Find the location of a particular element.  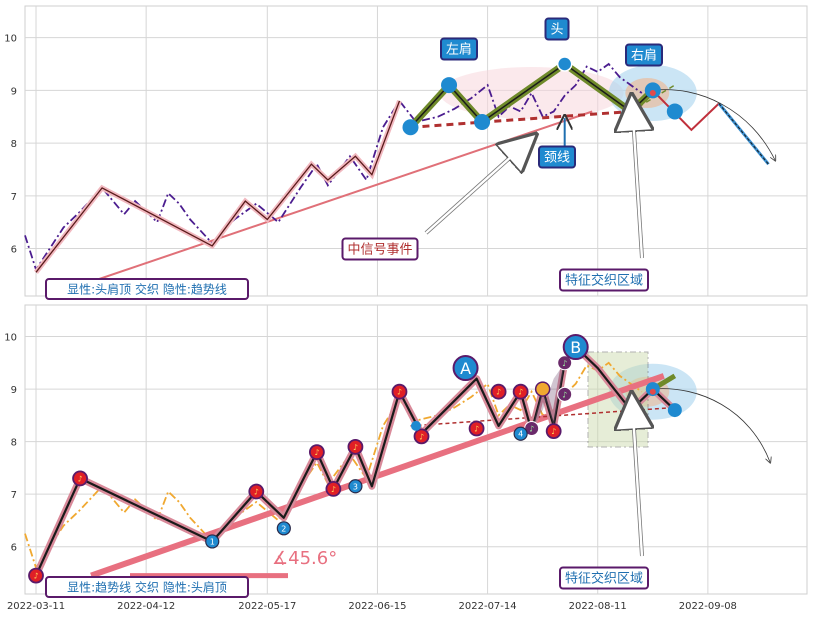

right-shoulder-label: 右肩 is located at coordinates (644, 55).